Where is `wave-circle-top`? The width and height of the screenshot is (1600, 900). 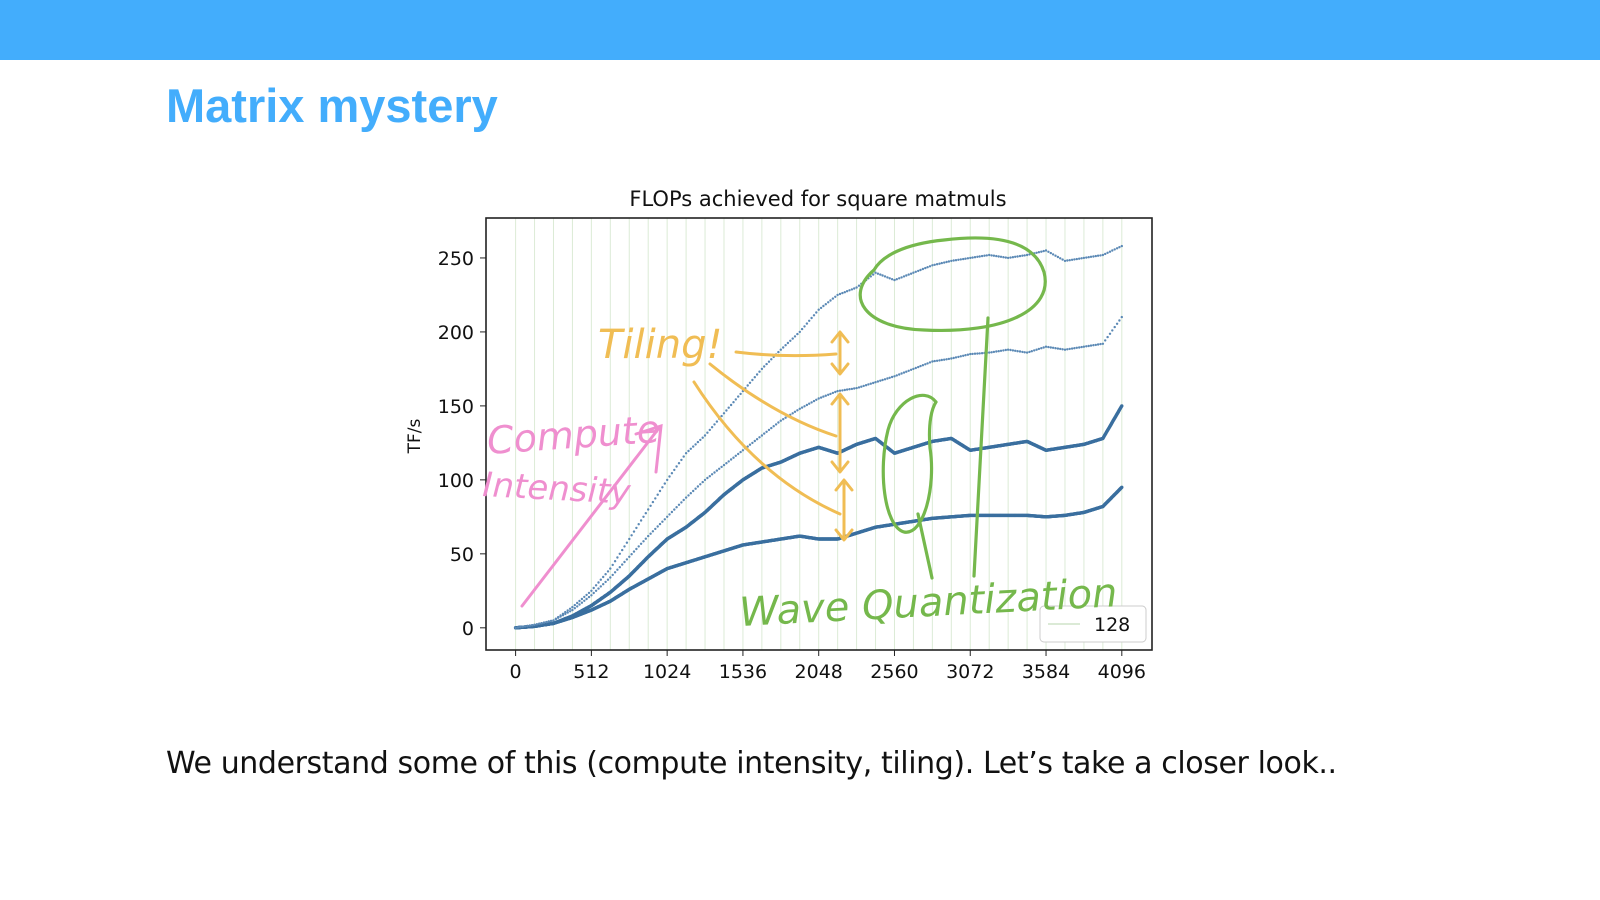 wave-circle-top is located at coordinates (952, 284).